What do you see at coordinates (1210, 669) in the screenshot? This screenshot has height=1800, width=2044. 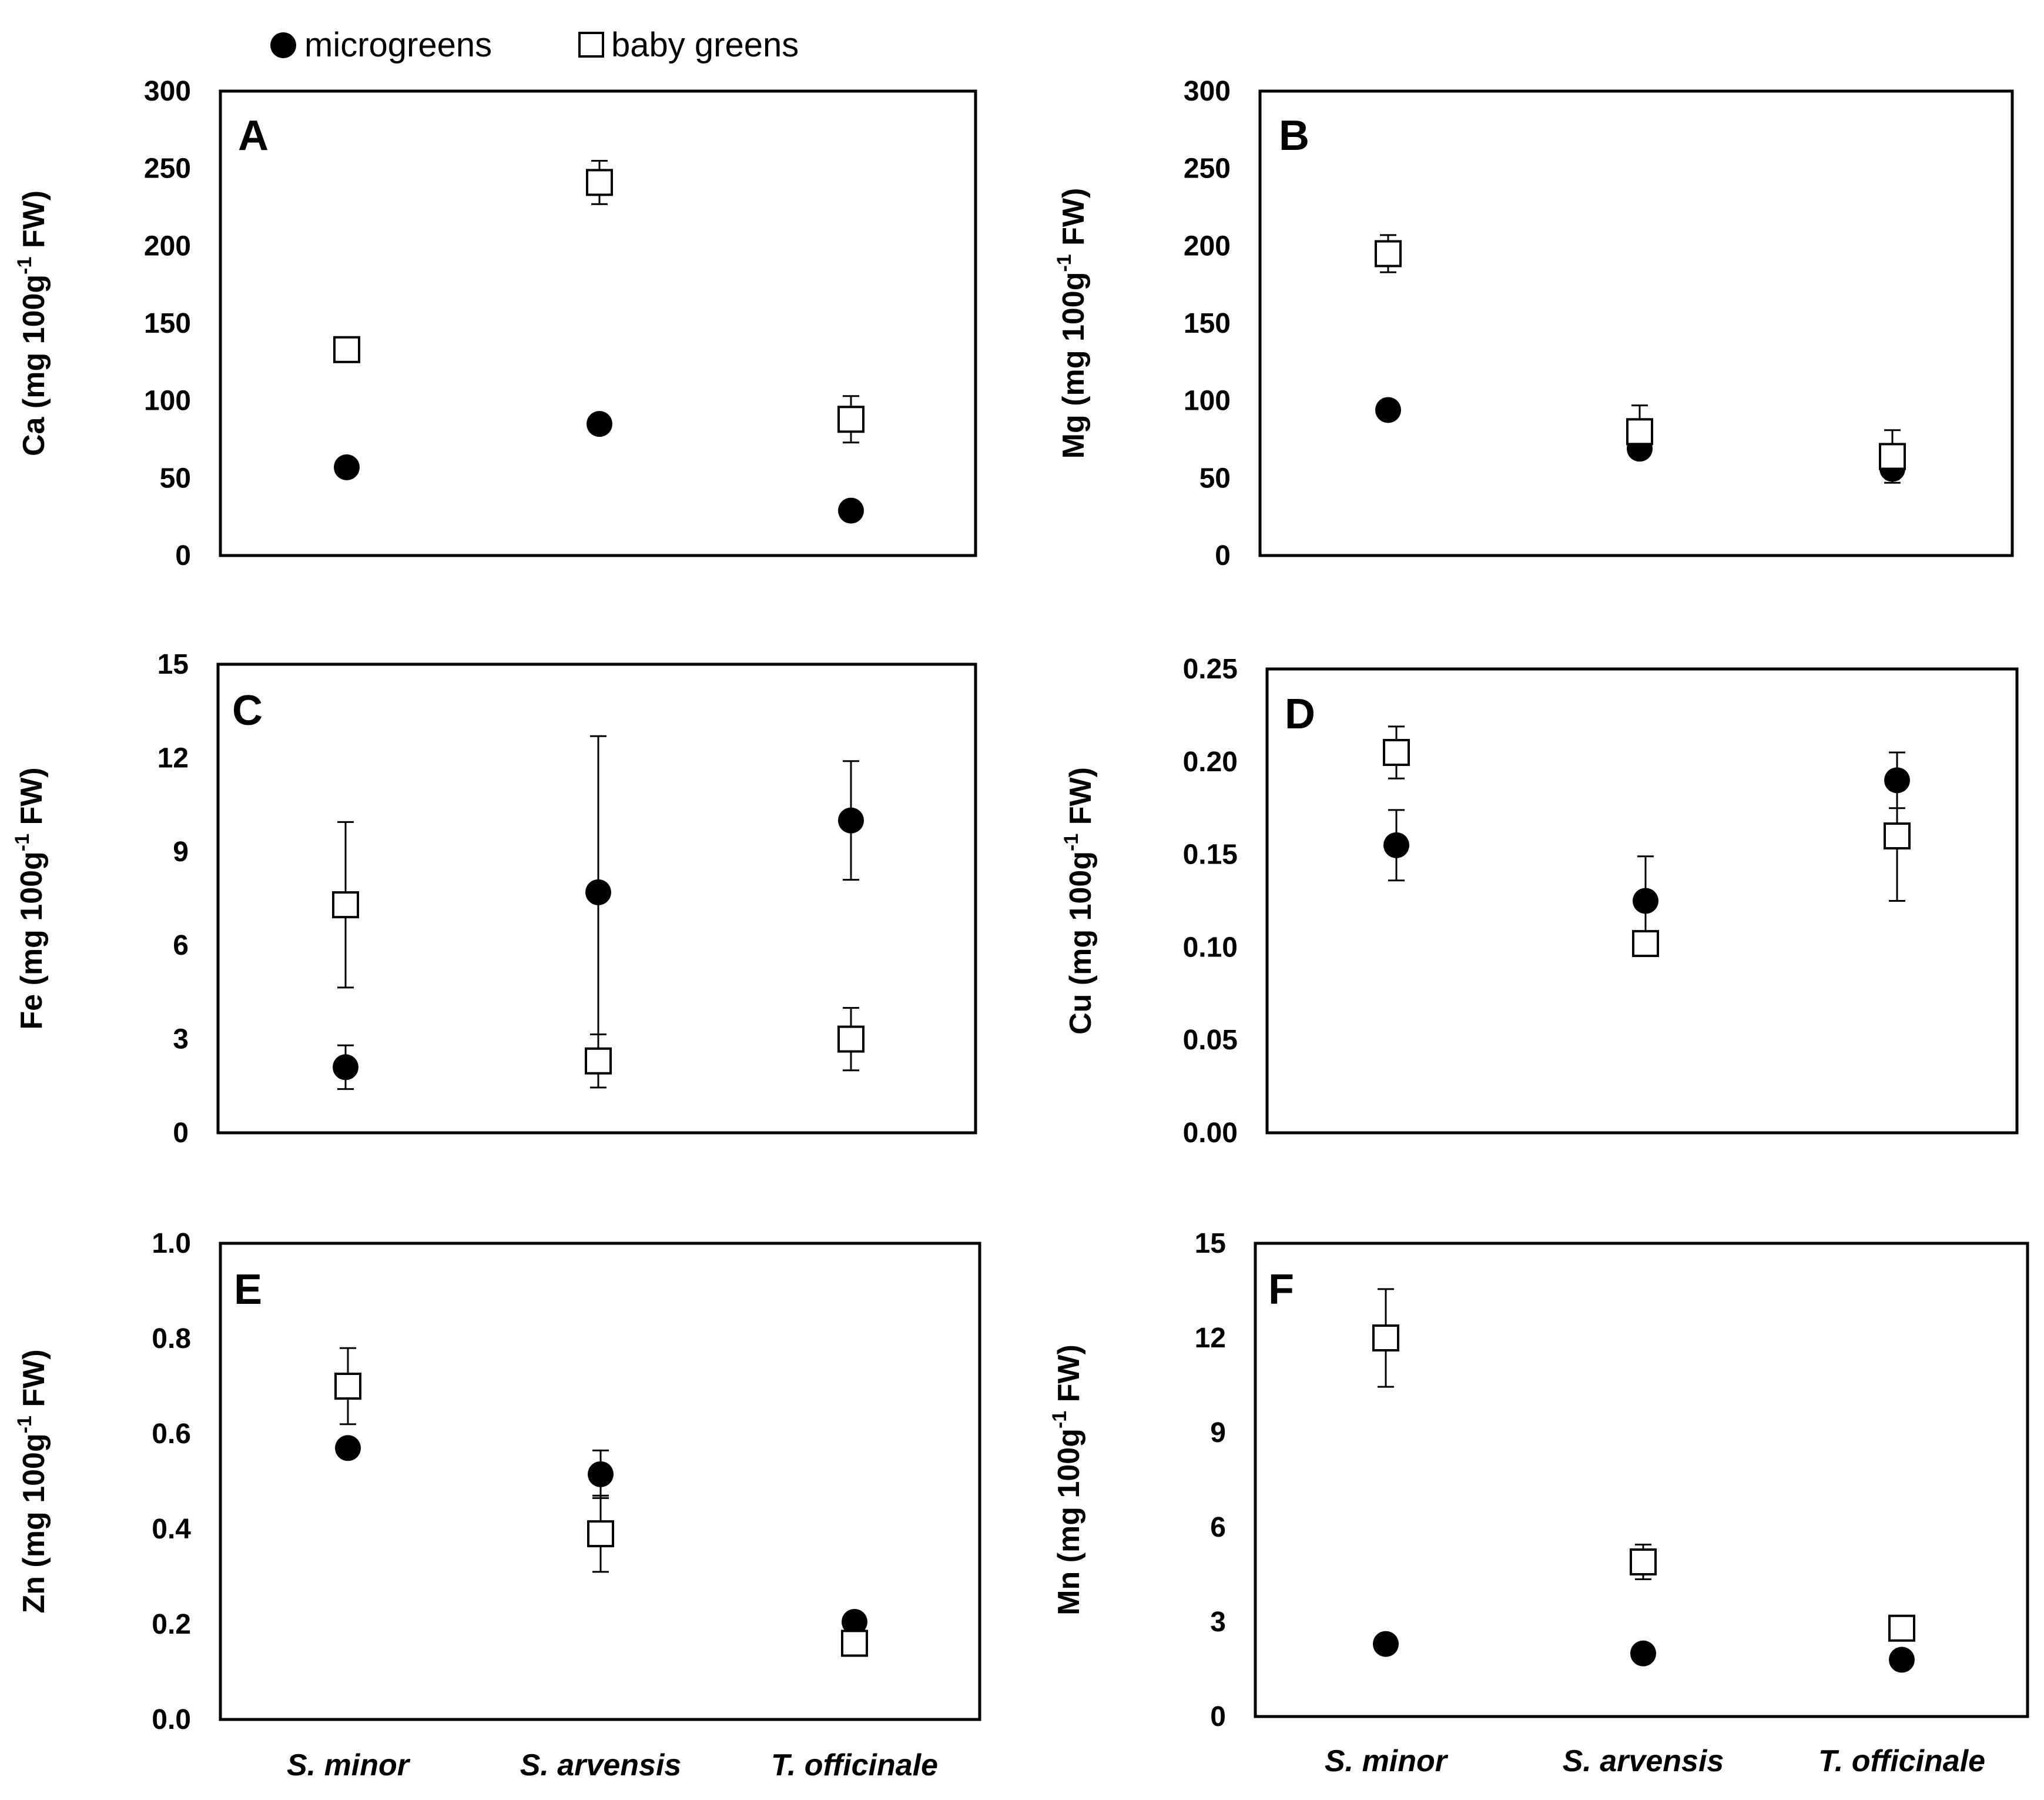 I see `panel-d-ytick: 0.25` at bounding box center [1210, 669].